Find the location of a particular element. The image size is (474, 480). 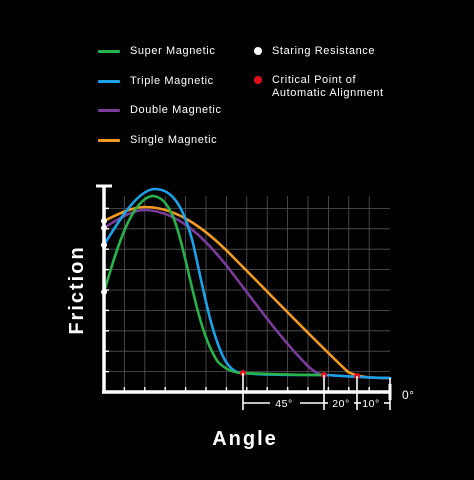

legend-label-critical-point: Critical Point of Automatic Alignment is located at coordinates (328, 86).